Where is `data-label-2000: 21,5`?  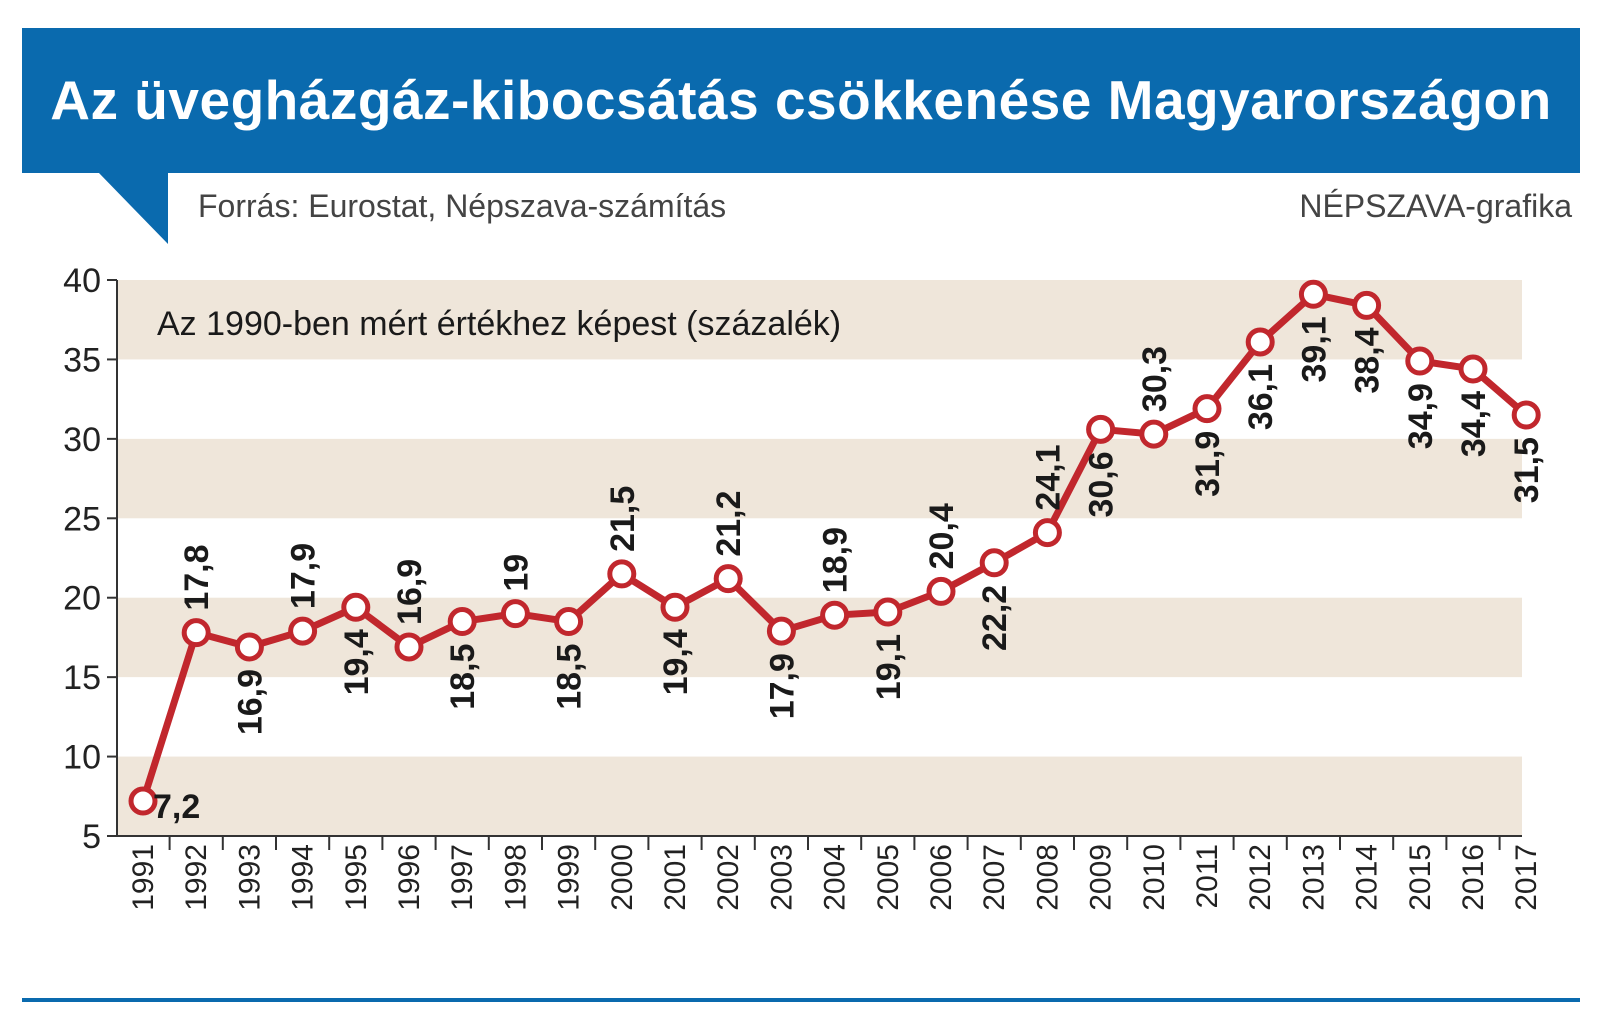 data-label-2000: 21,5 is located at coordinates (623, 519).